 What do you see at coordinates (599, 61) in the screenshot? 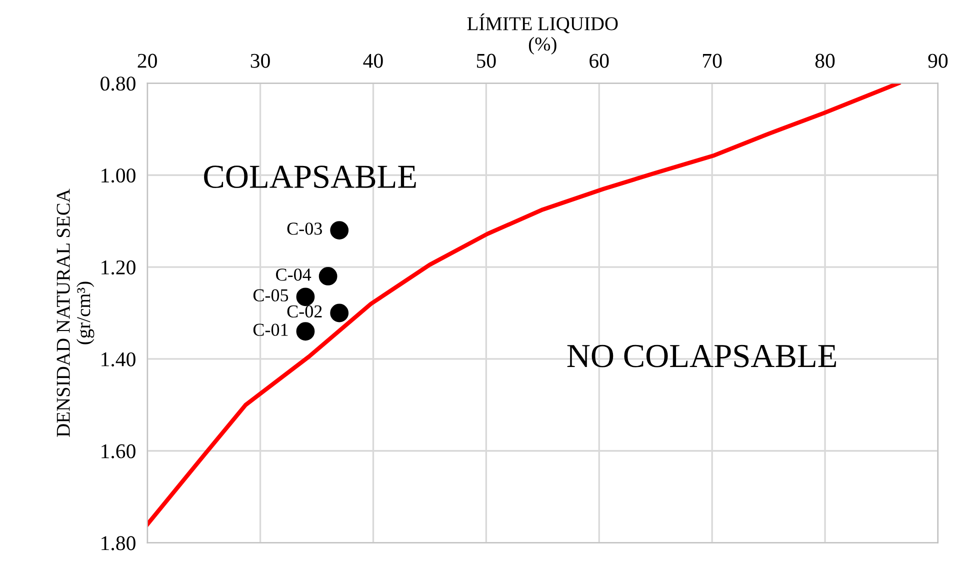
I see `x-tick-label: 60` at bounding box center [599, 61].